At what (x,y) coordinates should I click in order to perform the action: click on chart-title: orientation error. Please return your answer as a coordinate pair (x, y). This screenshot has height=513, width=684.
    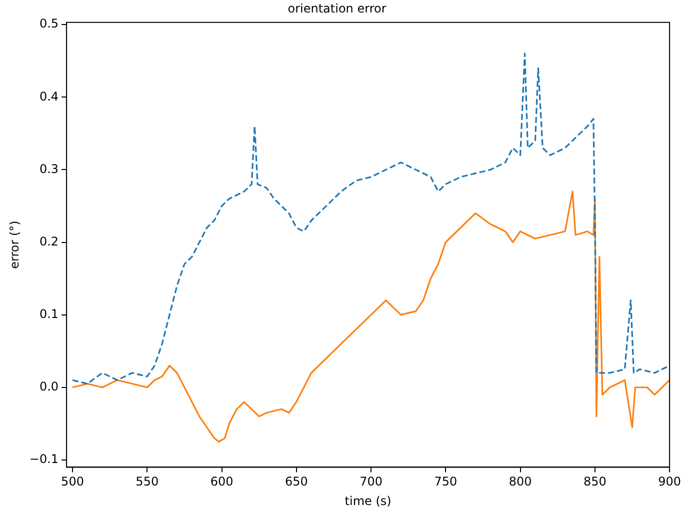
    Looking at the image, I should click on (337, 8).